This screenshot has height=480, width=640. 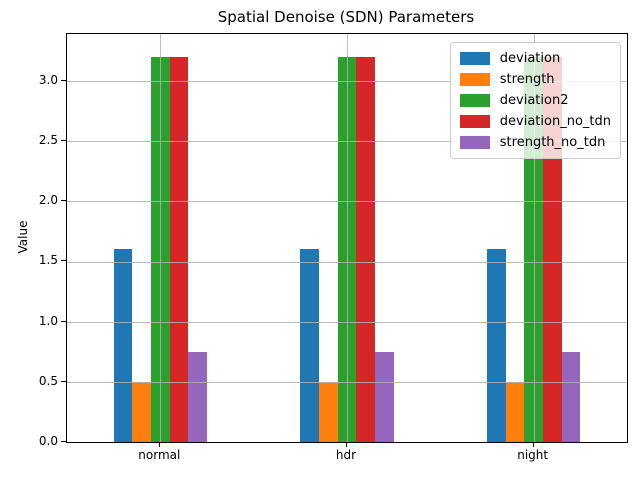 What do you see at coordinates (197, 396) in the screenshot?
I see `bar-strength_no_tdn-normal` at bounding box center [197, 396].